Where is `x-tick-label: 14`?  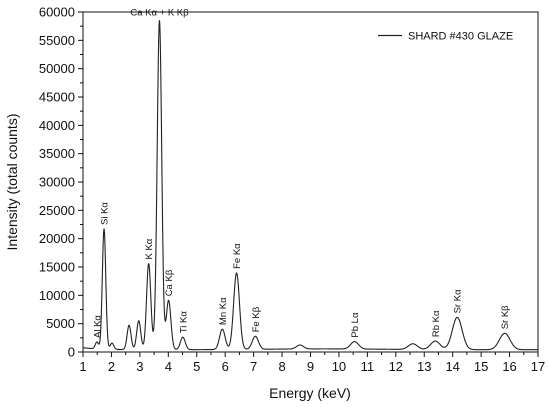
x-tick-label: 14 is located at coordinates (452, 366).